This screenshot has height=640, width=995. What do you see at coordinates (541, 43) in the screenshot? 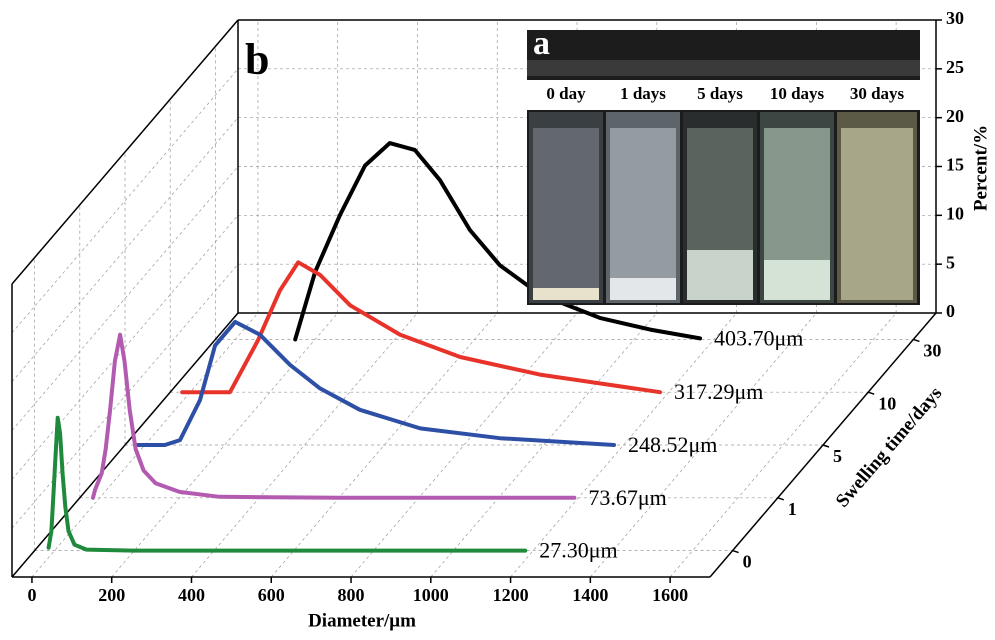
I see `inset-label: a` at bounding box center [541, 43].